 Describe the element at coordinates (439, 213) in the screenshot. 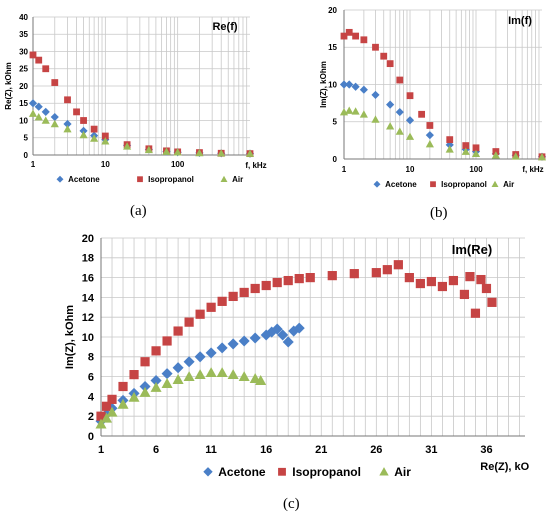

I see `caption-b: (b)` at that location.